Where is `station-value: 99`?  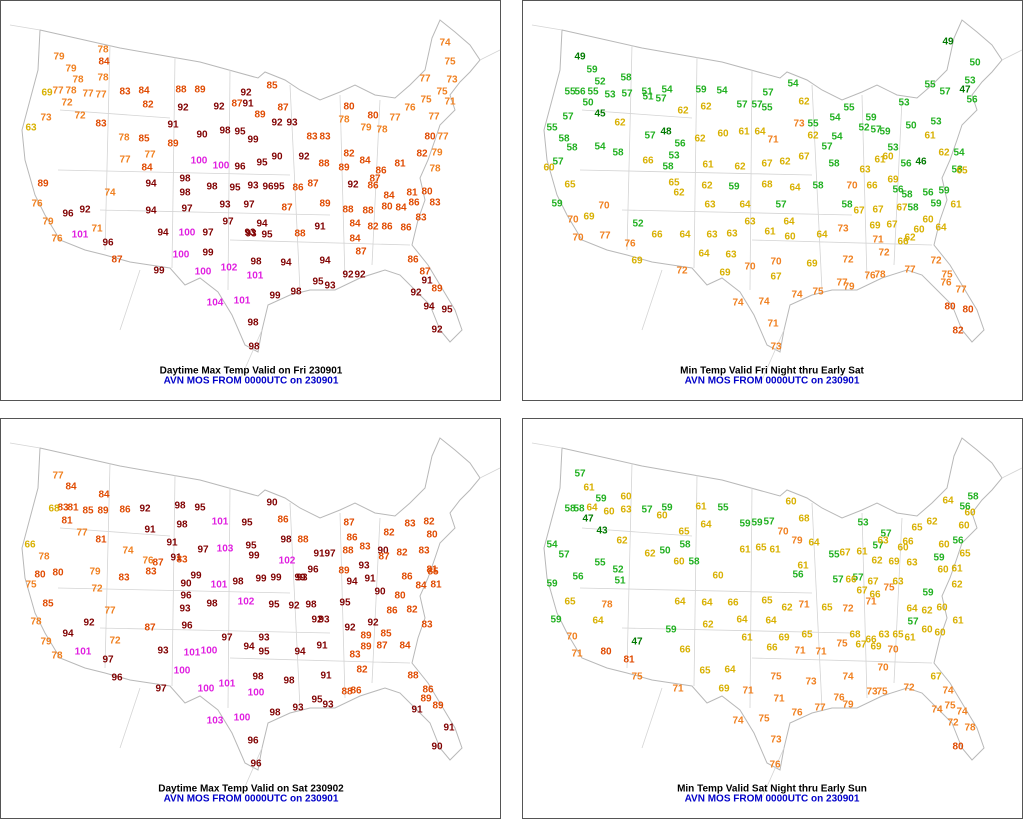
station-value: 99 is located at coordinates (254, 556).